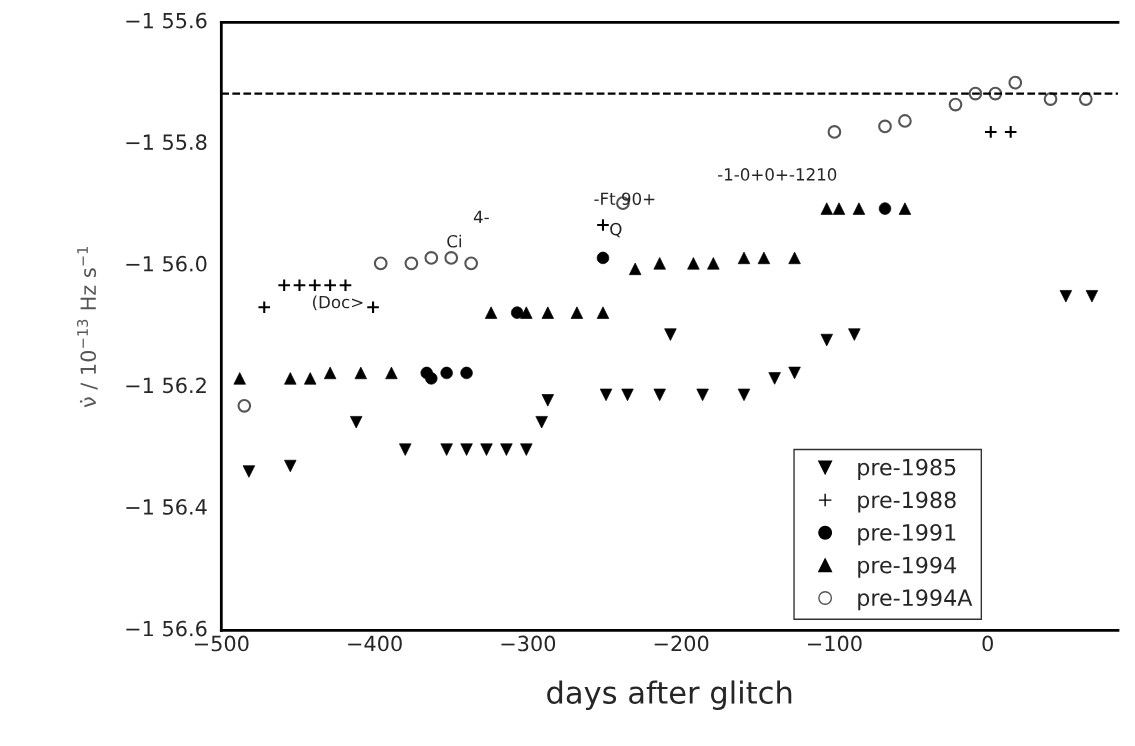  What do you see at coordinates (835, 643) in the screenshot?
I see `x-tick-label: −100` at bounding box center [835, 643].